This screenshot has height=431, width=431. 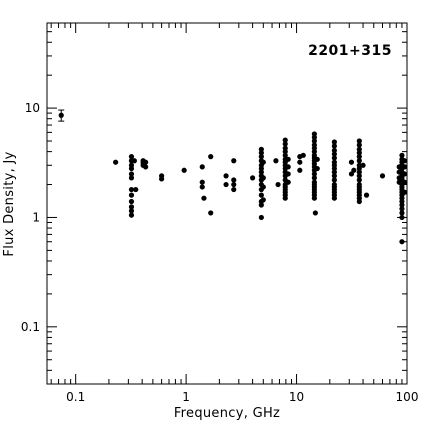 I want to click on y-tick-label: 10, so click(x=32, y=108).